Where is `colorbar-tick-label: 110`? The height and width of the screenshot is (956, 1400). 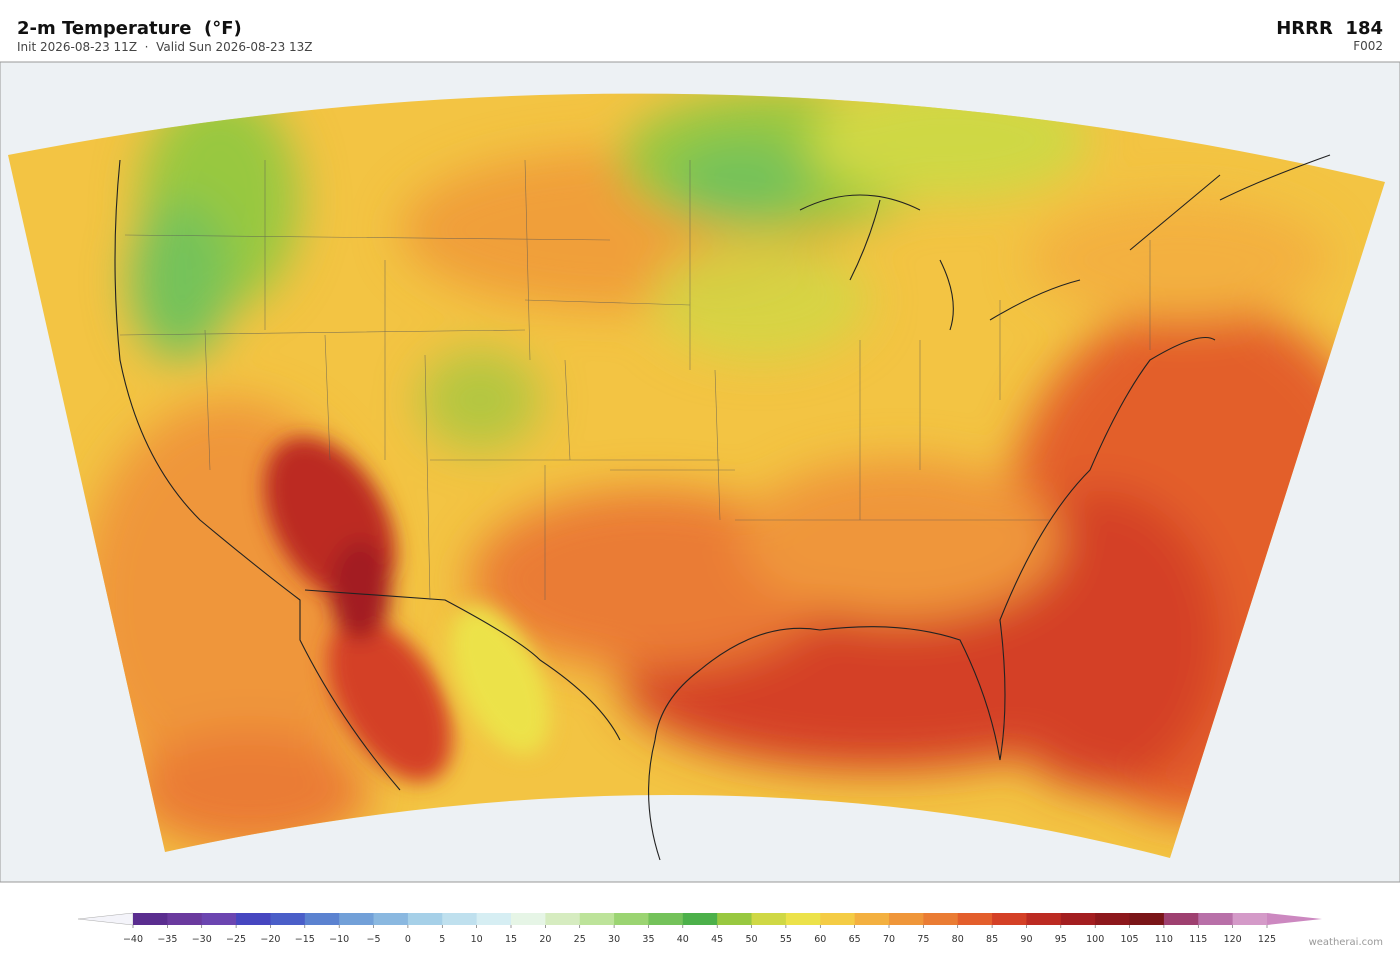 colorbar-tick-label: 110 is located at coordinates (1164, 939).